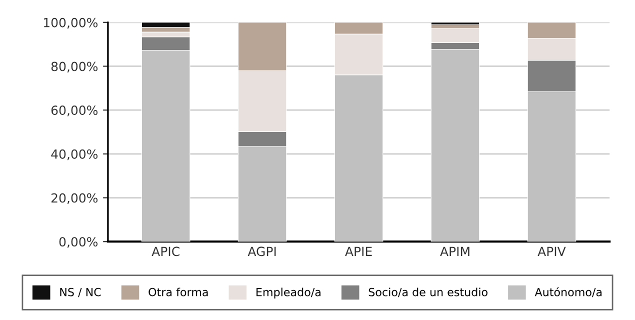 The width and height of the screenshot is (635, 320). What do you see at coordinates (455, 251) in the screenshot?
I see `x-tick-label: APIM` at bounding box center [455, 251].